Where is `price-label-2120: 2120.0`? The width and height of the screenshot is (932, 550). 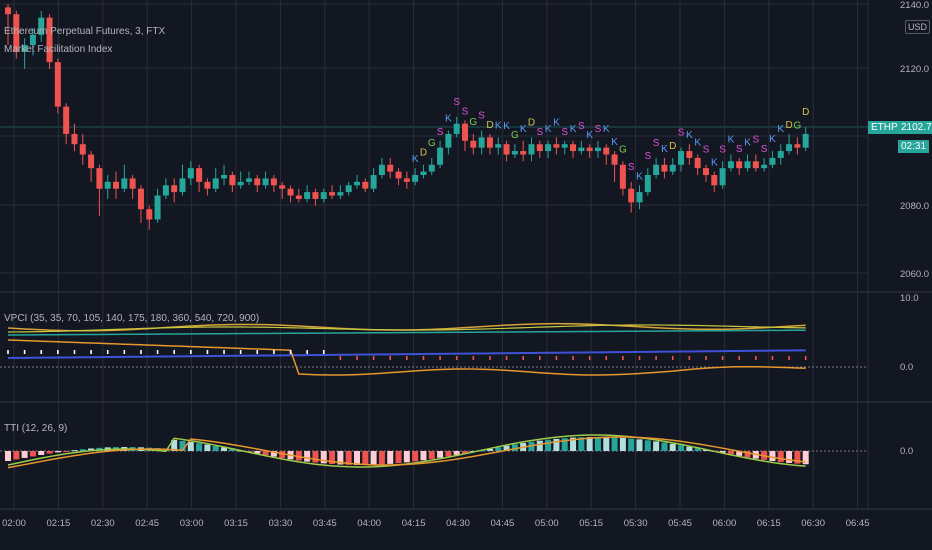 price-label-2120: 2120.0 is located at coordinates (915, 69).